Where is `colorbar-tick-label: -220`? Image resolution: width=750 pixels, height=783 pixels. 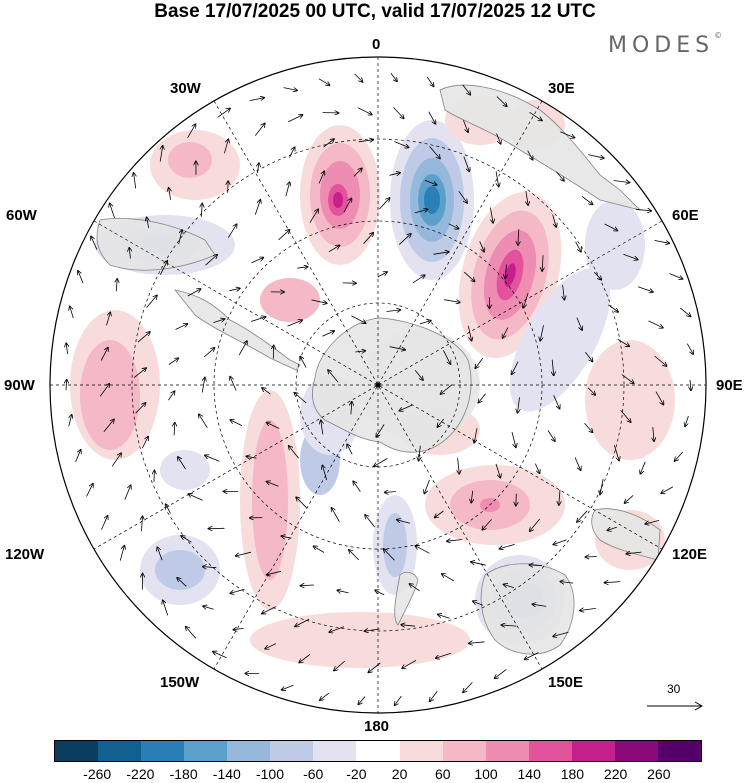
colorbar-tick-label: -220 is located at coordinates (140, 774).